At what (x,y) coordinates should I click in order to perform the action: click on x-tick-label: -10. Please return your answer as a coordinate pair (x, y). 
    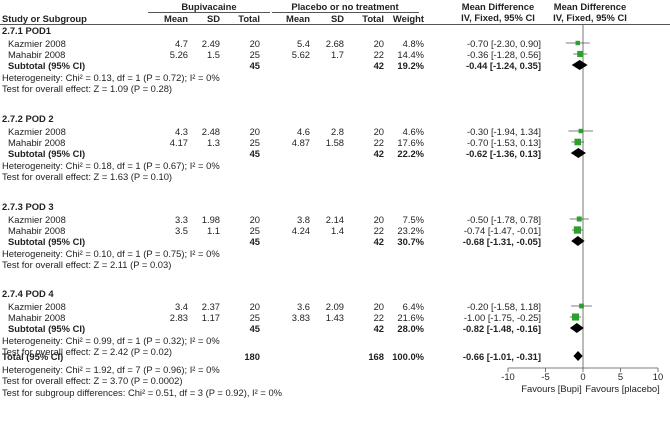
    Looking at the image, I should click on (508, 376).